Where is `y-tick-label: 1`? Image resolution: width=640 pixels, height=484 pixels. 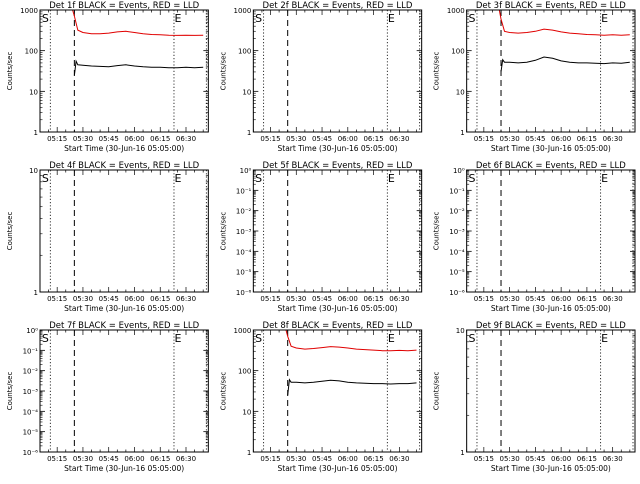
y-tick-label: 1 is located at coordinates (462, 453).